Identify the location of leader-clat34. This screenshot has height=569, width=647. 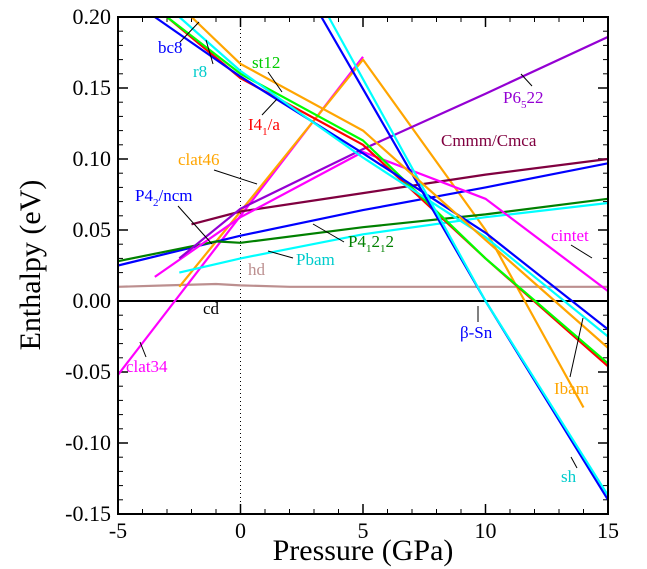
(143, 349).